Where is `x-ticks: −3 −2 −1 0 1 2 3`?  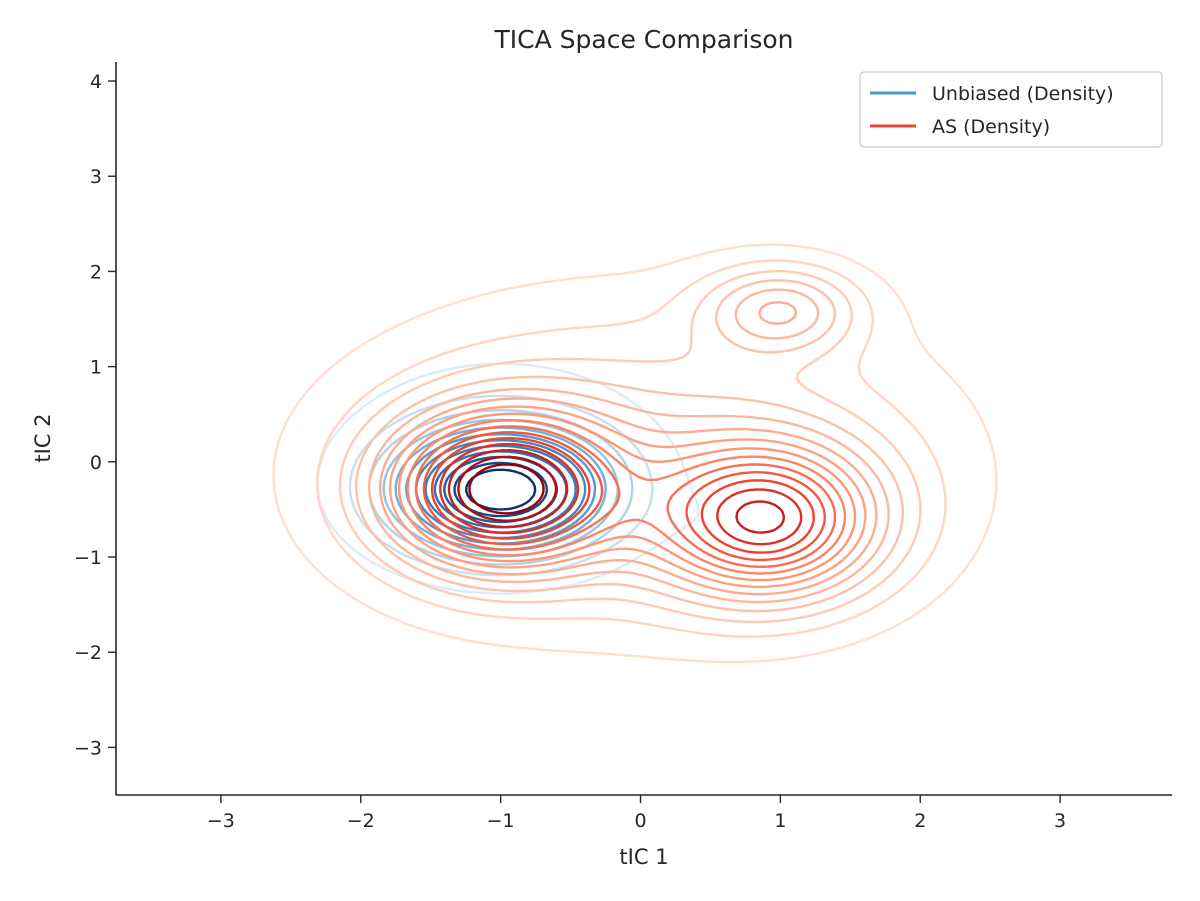
x-ticks: −3 −2 −1 0 1 2 3 is located at coordinates (636, 813).